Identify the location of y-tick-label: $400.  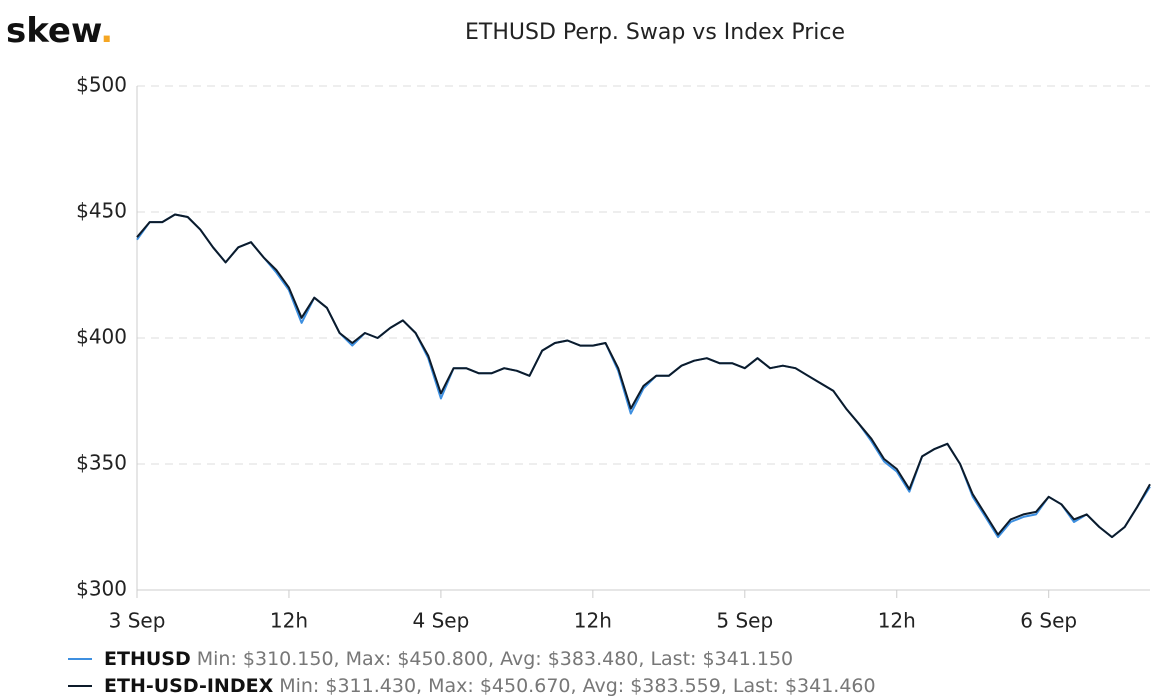
(101, 337).